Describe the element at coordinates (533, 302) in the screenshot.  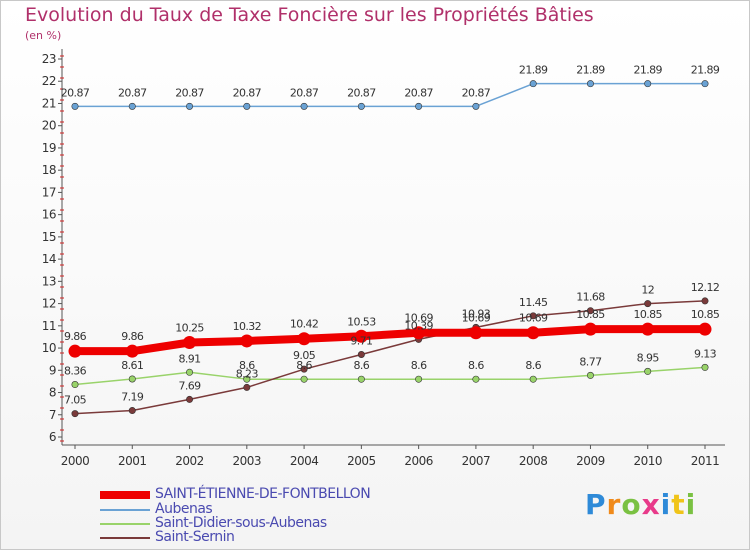
I see `data-label: 11.45` at that location.